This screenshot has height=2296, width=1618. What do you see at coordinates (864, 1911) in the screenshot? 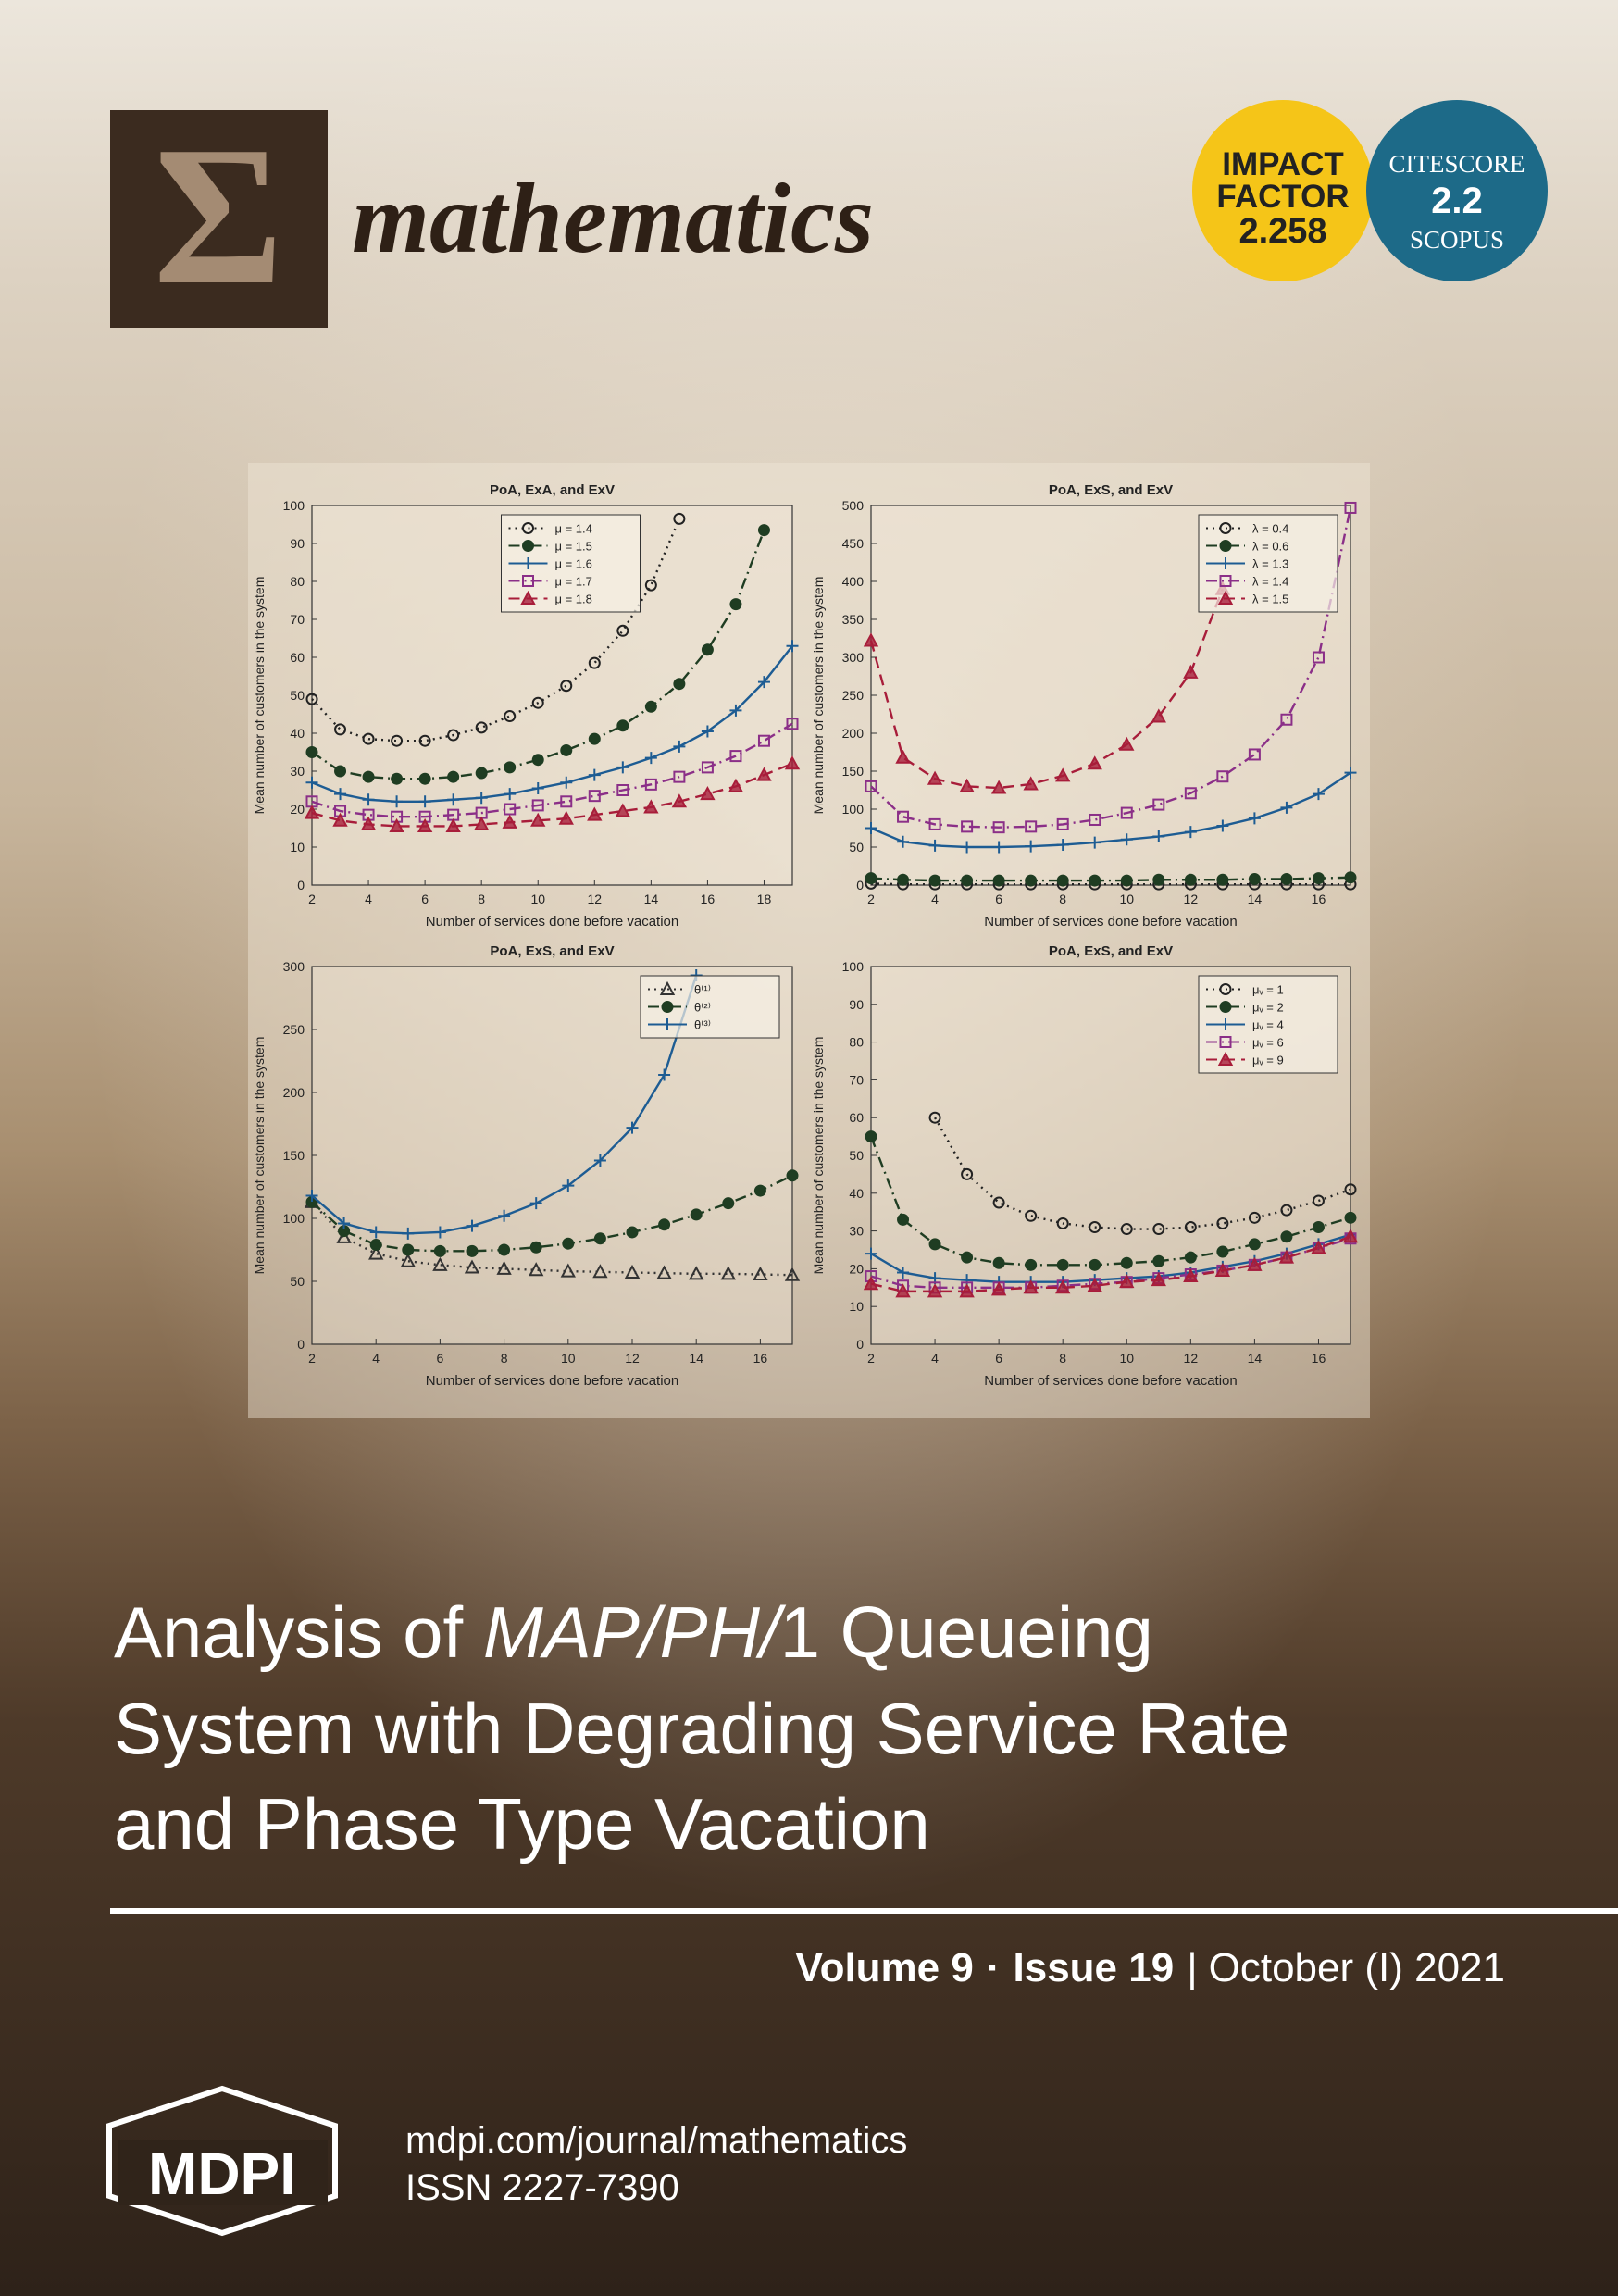
I see `rule` at bounding box center [864, 1911].